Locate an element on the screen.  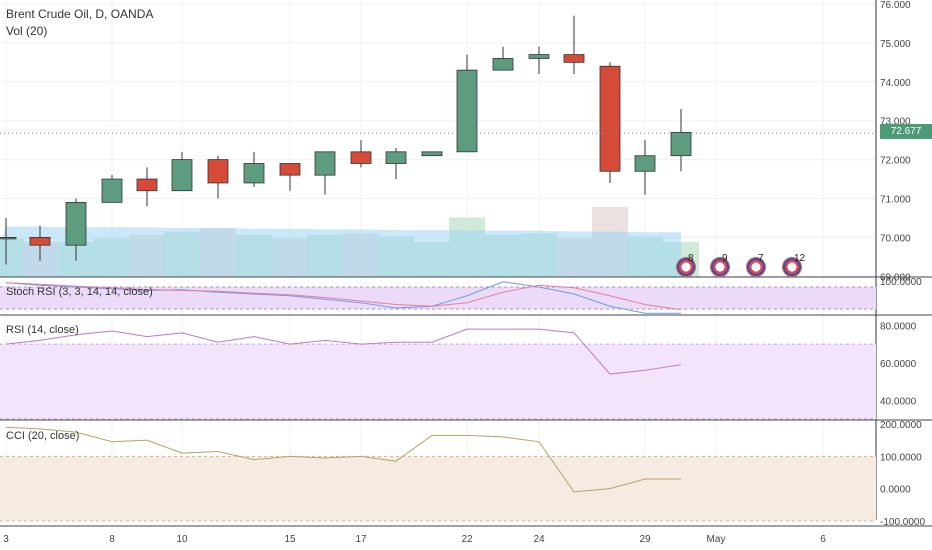
time-tick-label: 24 is located at coordinates (539, 539).